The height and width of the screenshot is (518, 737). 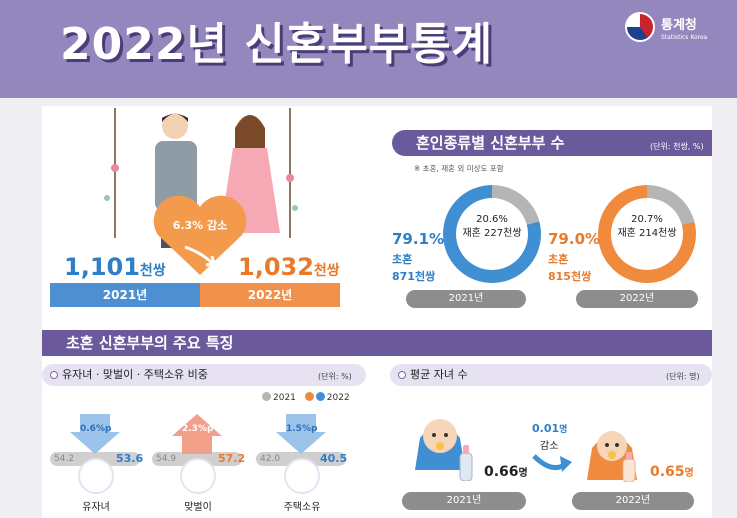 What do you see at coordinates (152, 271) in the screenshot?
I see `total-2021-unit: 천쌍` at bounding box center [152, 271].